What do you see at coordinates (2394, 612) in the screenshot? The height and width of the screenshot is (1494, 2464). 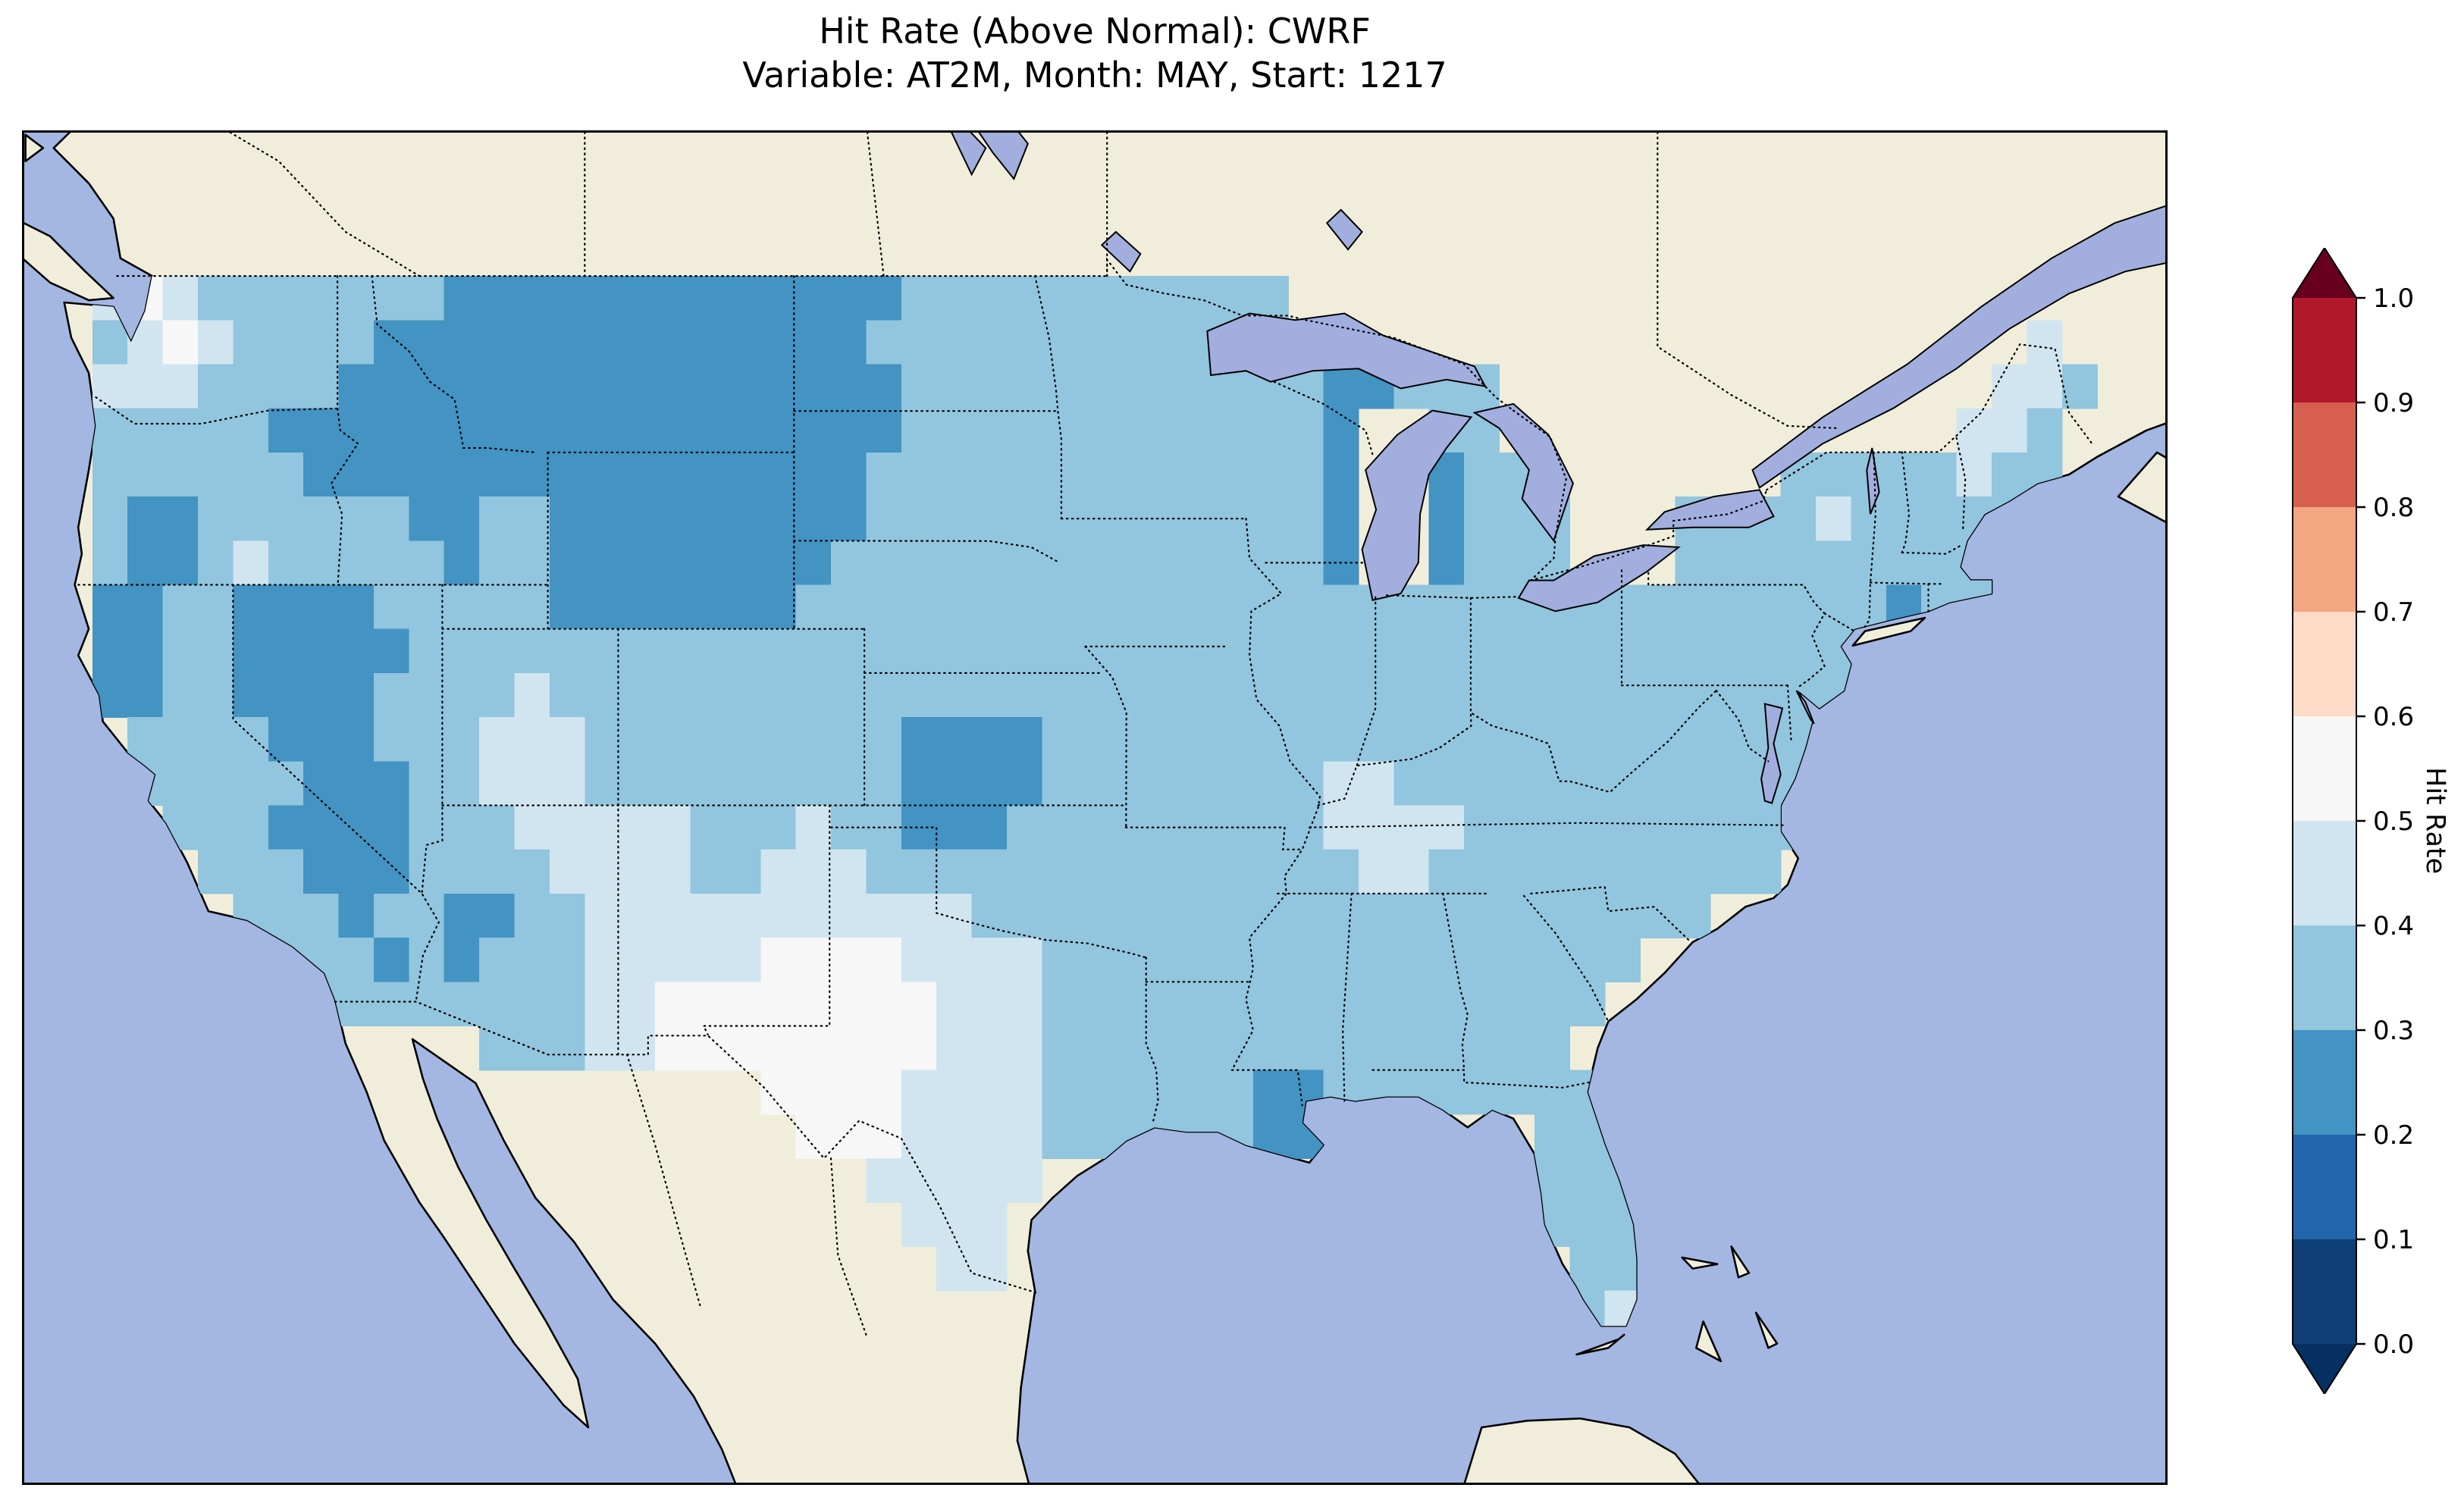 I see `colorbar-tick-label: 0.7` at bounding box center [2394, 612].